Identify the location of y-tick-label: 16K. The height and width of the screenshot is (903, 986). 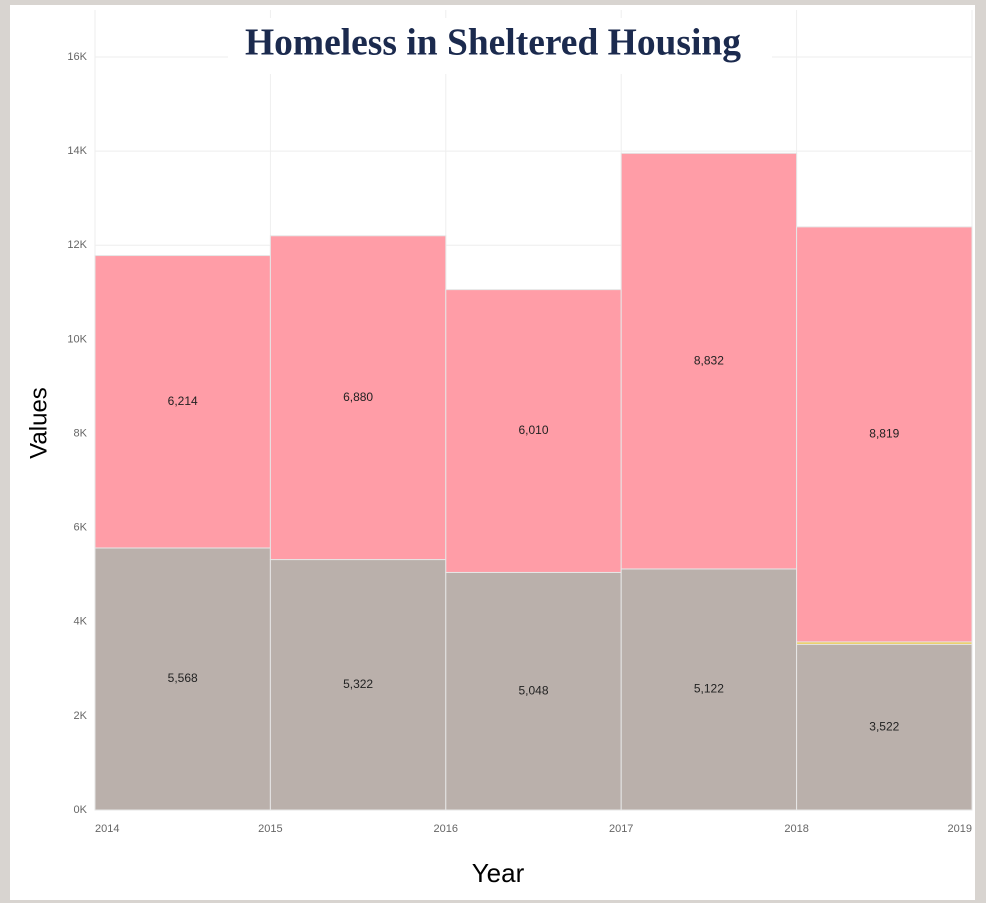
(77, 57).